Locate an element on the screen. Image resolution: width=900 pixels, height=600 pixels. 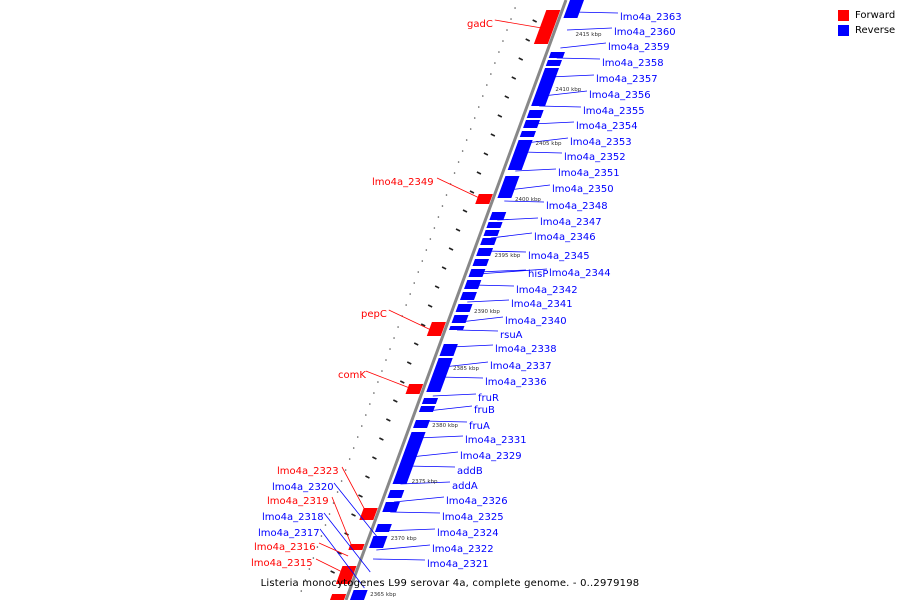
reverse-gene-label: lmo4a_2342 is located at coordinates (547, 290).